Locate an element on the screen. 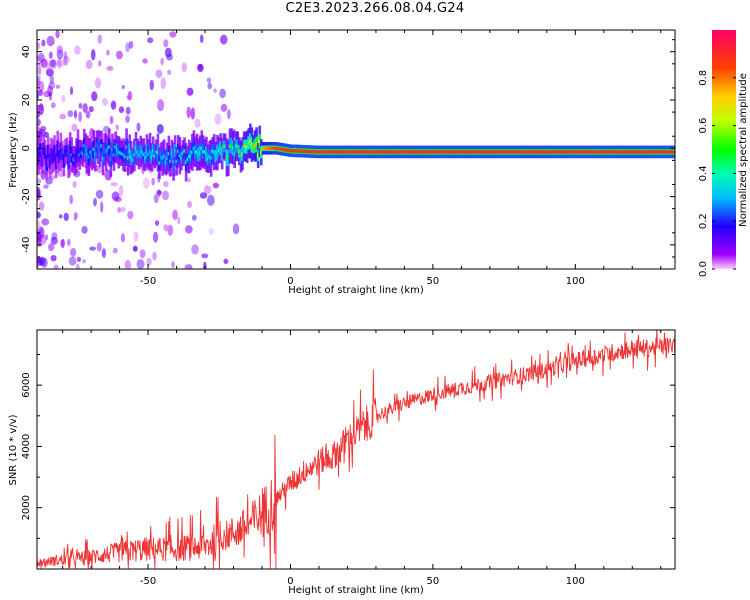 The image size is (750, 600). y-tick-label: 40 is located at coordinates (26, 51).